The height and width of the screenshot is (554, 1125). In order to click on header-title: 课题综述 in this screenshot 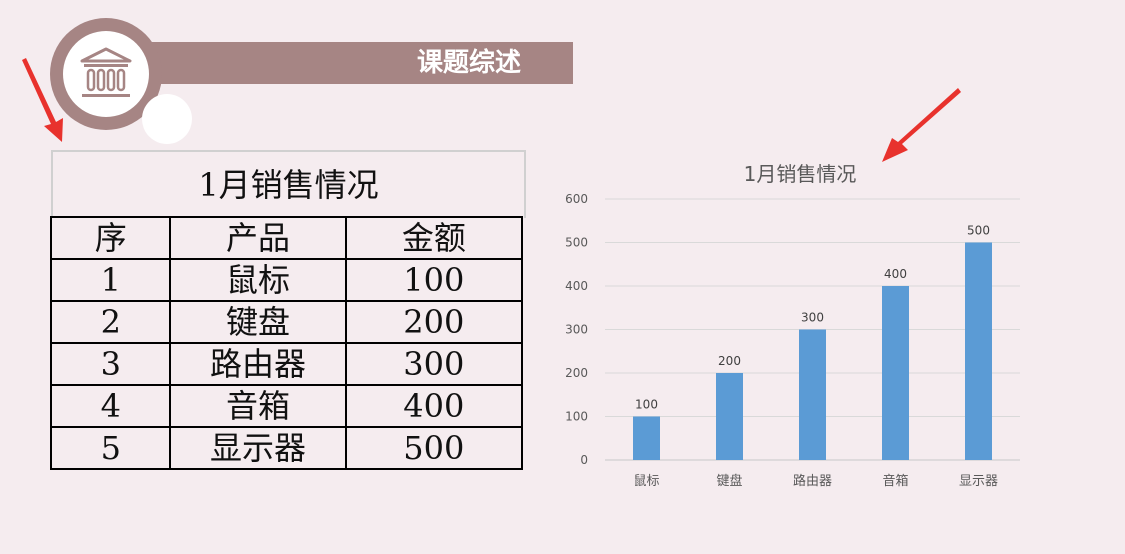, I will do `click(468, 63)`.